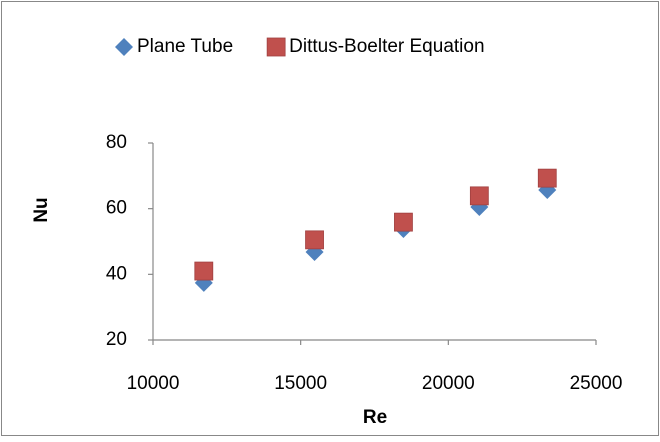 The height and width of the screenshot is (442, 660). What do you see at coordinates (116, 142) in the screenshot?
I see `y-tick-label: 80` at bounding box center [116, 142].